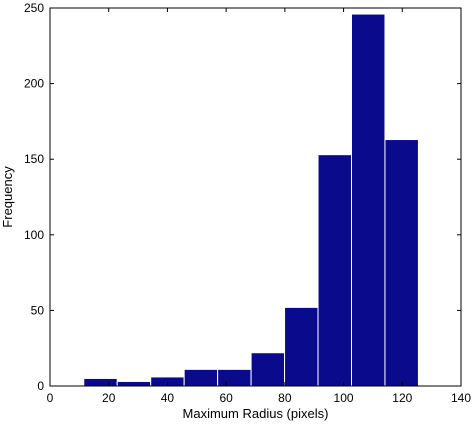  What do you see at coordinates (285, 398) in the screenshot?
I see `x-tick-label: 80` at bounding box center [285, 398].